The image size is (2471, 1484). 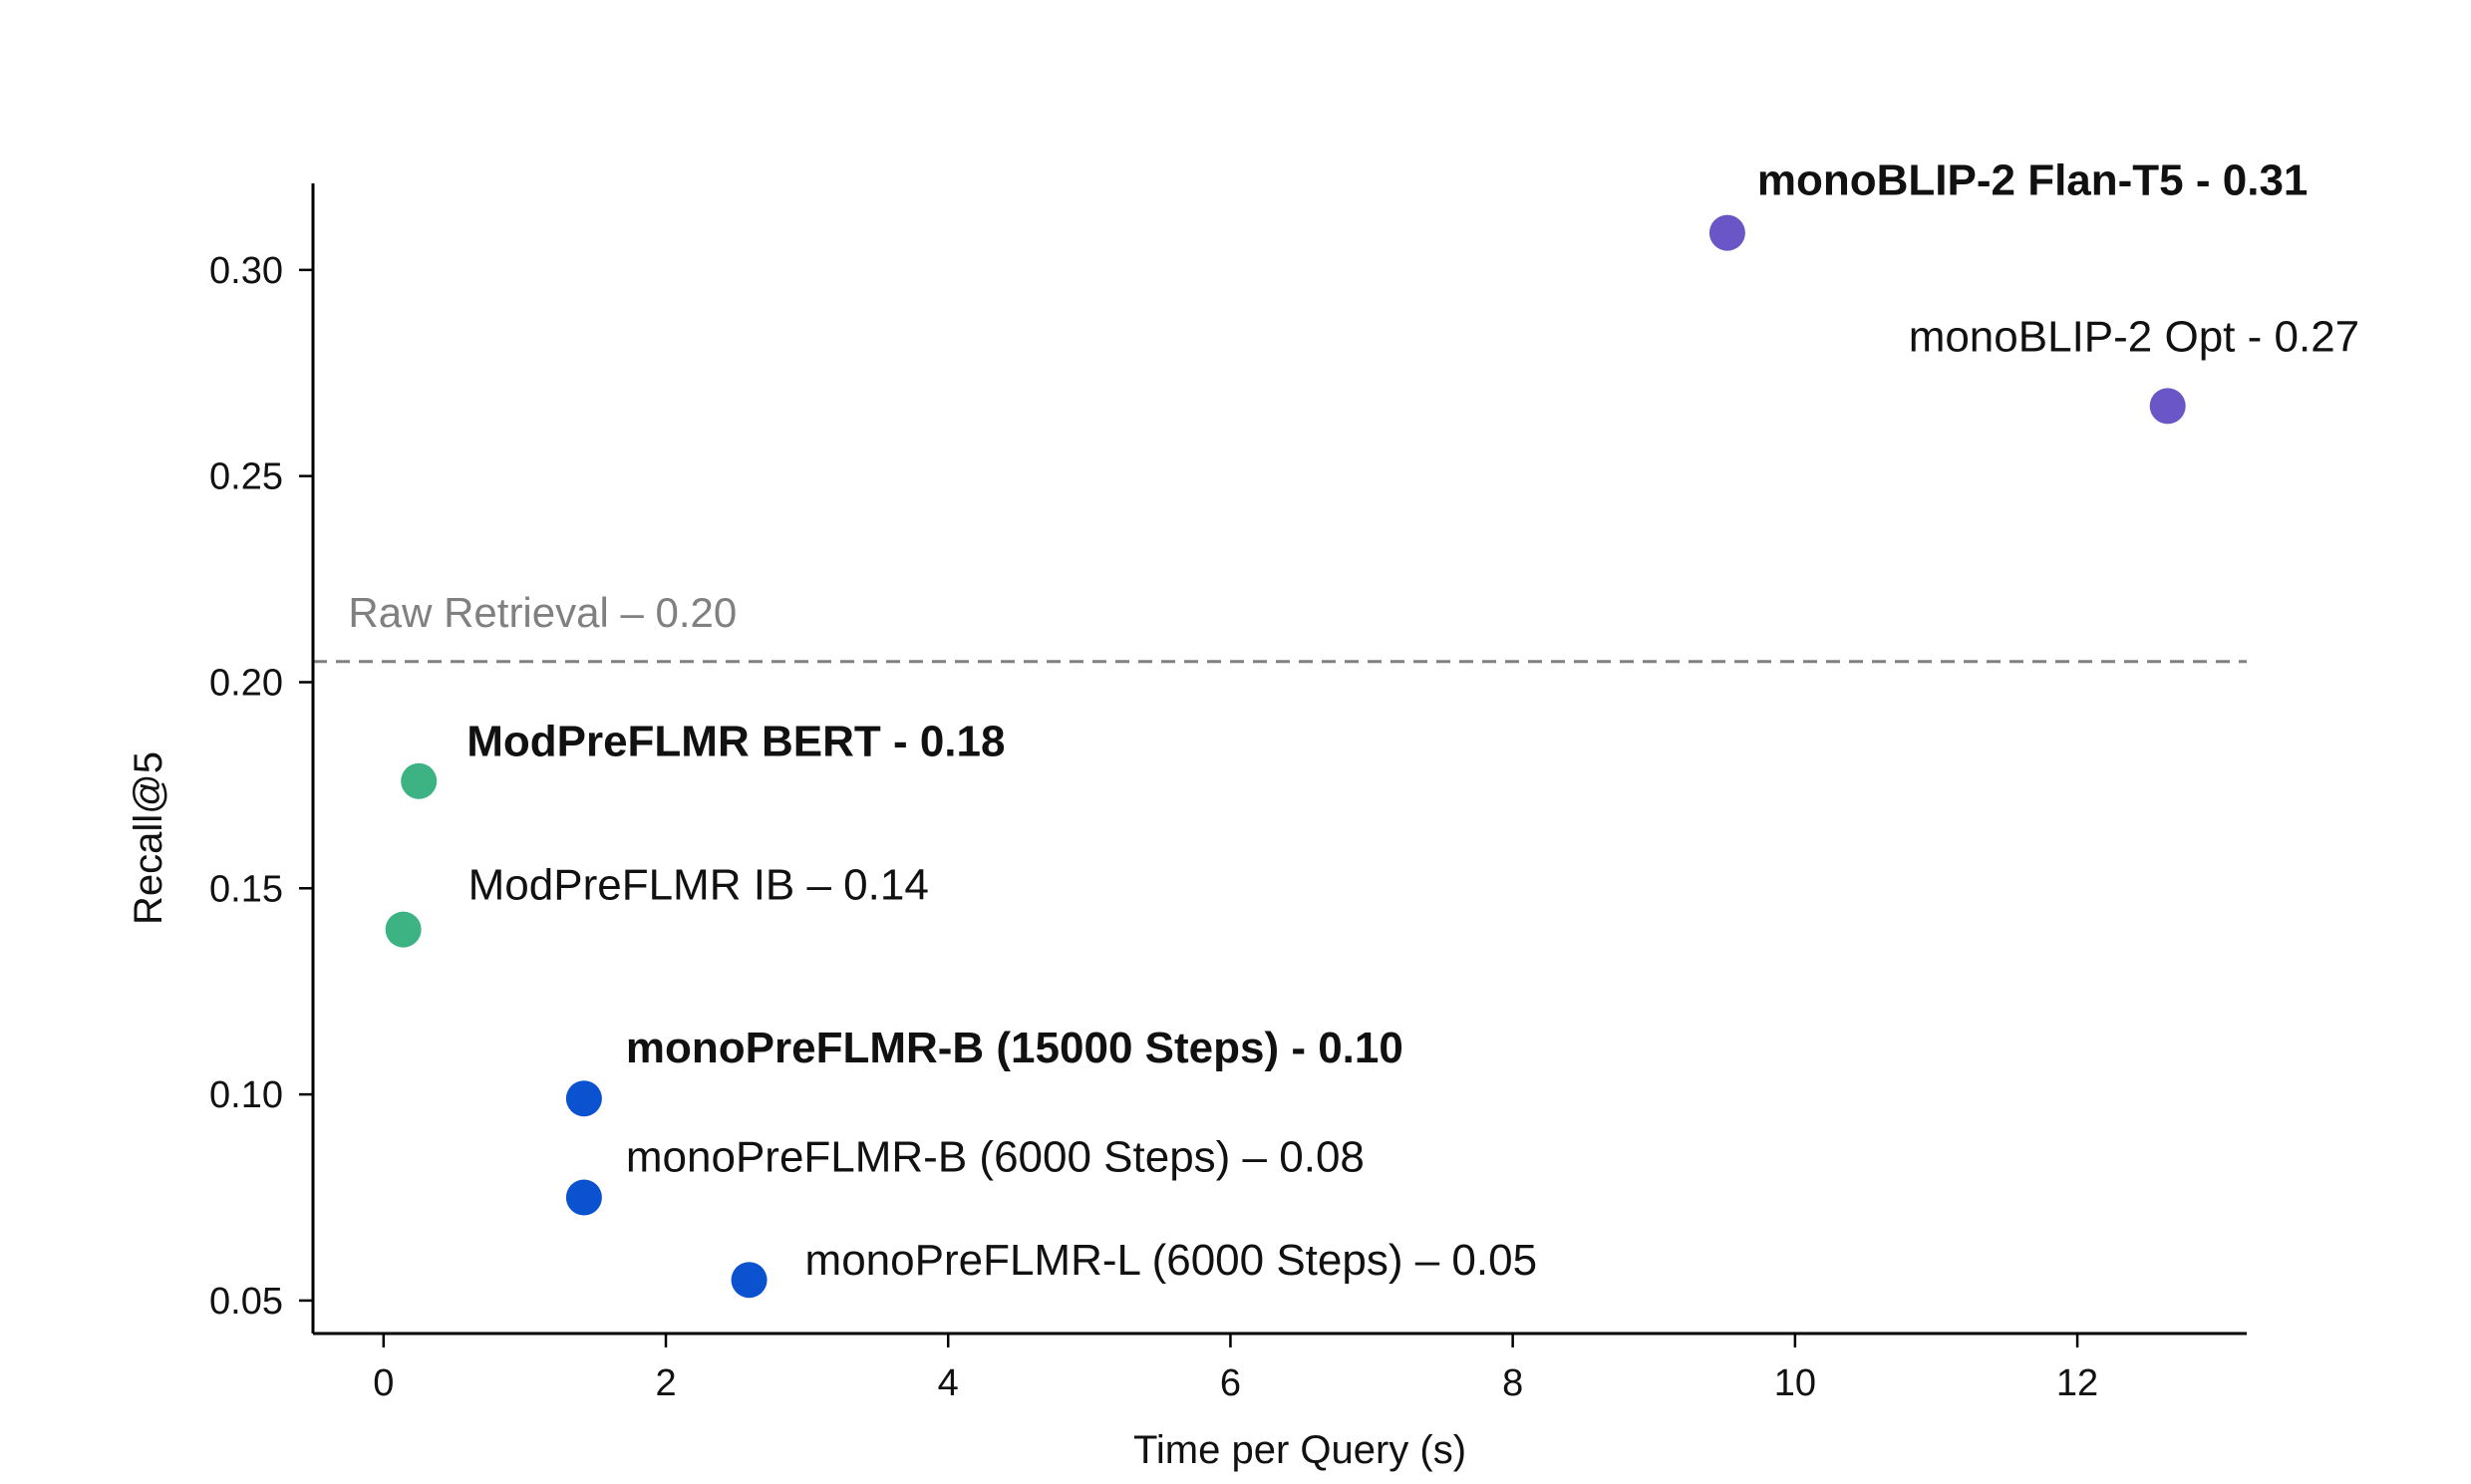 I want to click on y-tick-label: 0.30, so click(x=246, y=271).